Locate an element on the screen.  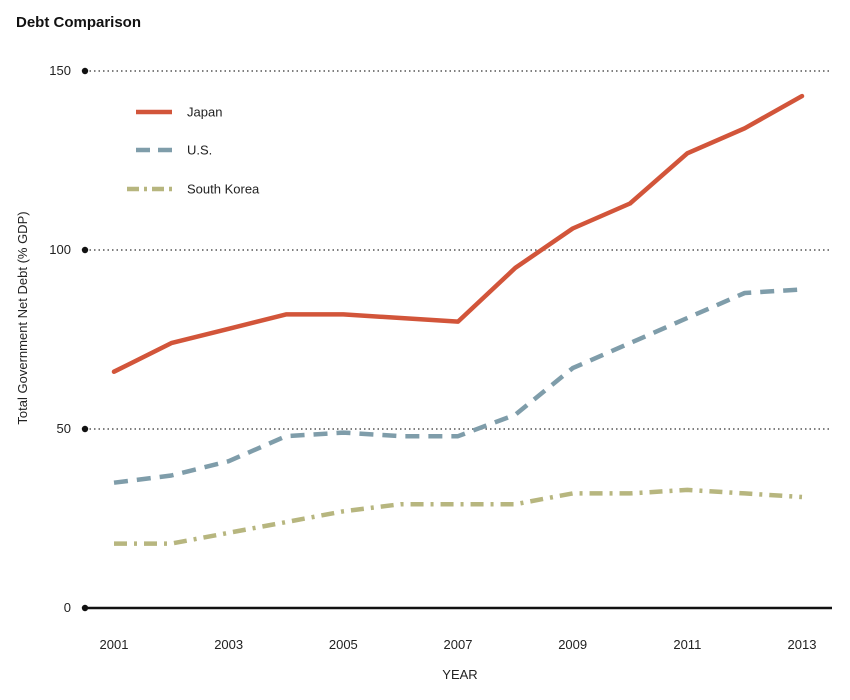
chart-title: Debt Comparison is located at coordinates (79, 22).